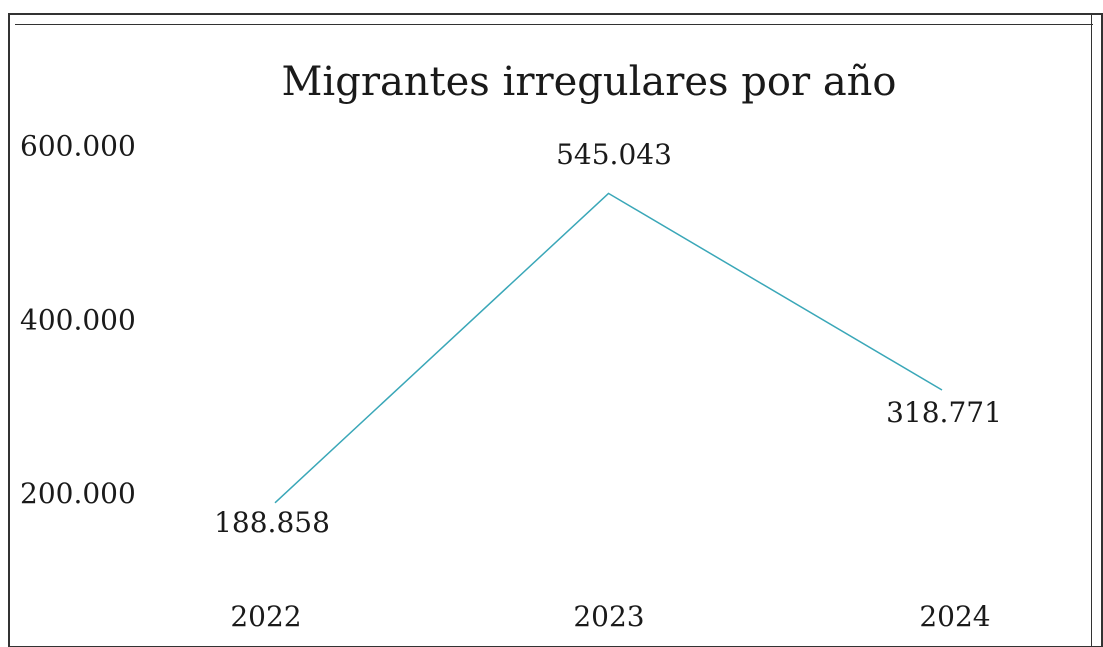 The image size is (1103, 647). Describe the element at coordinates (954, 616) in the screenshot. I see `x-tick-label: 2024` at that location.